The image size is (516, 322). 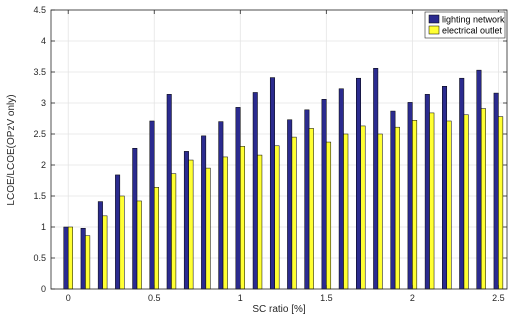 I want to click on y-axis-label: LCOE/LCOE(OPzV only), so click(x=11, y=149).